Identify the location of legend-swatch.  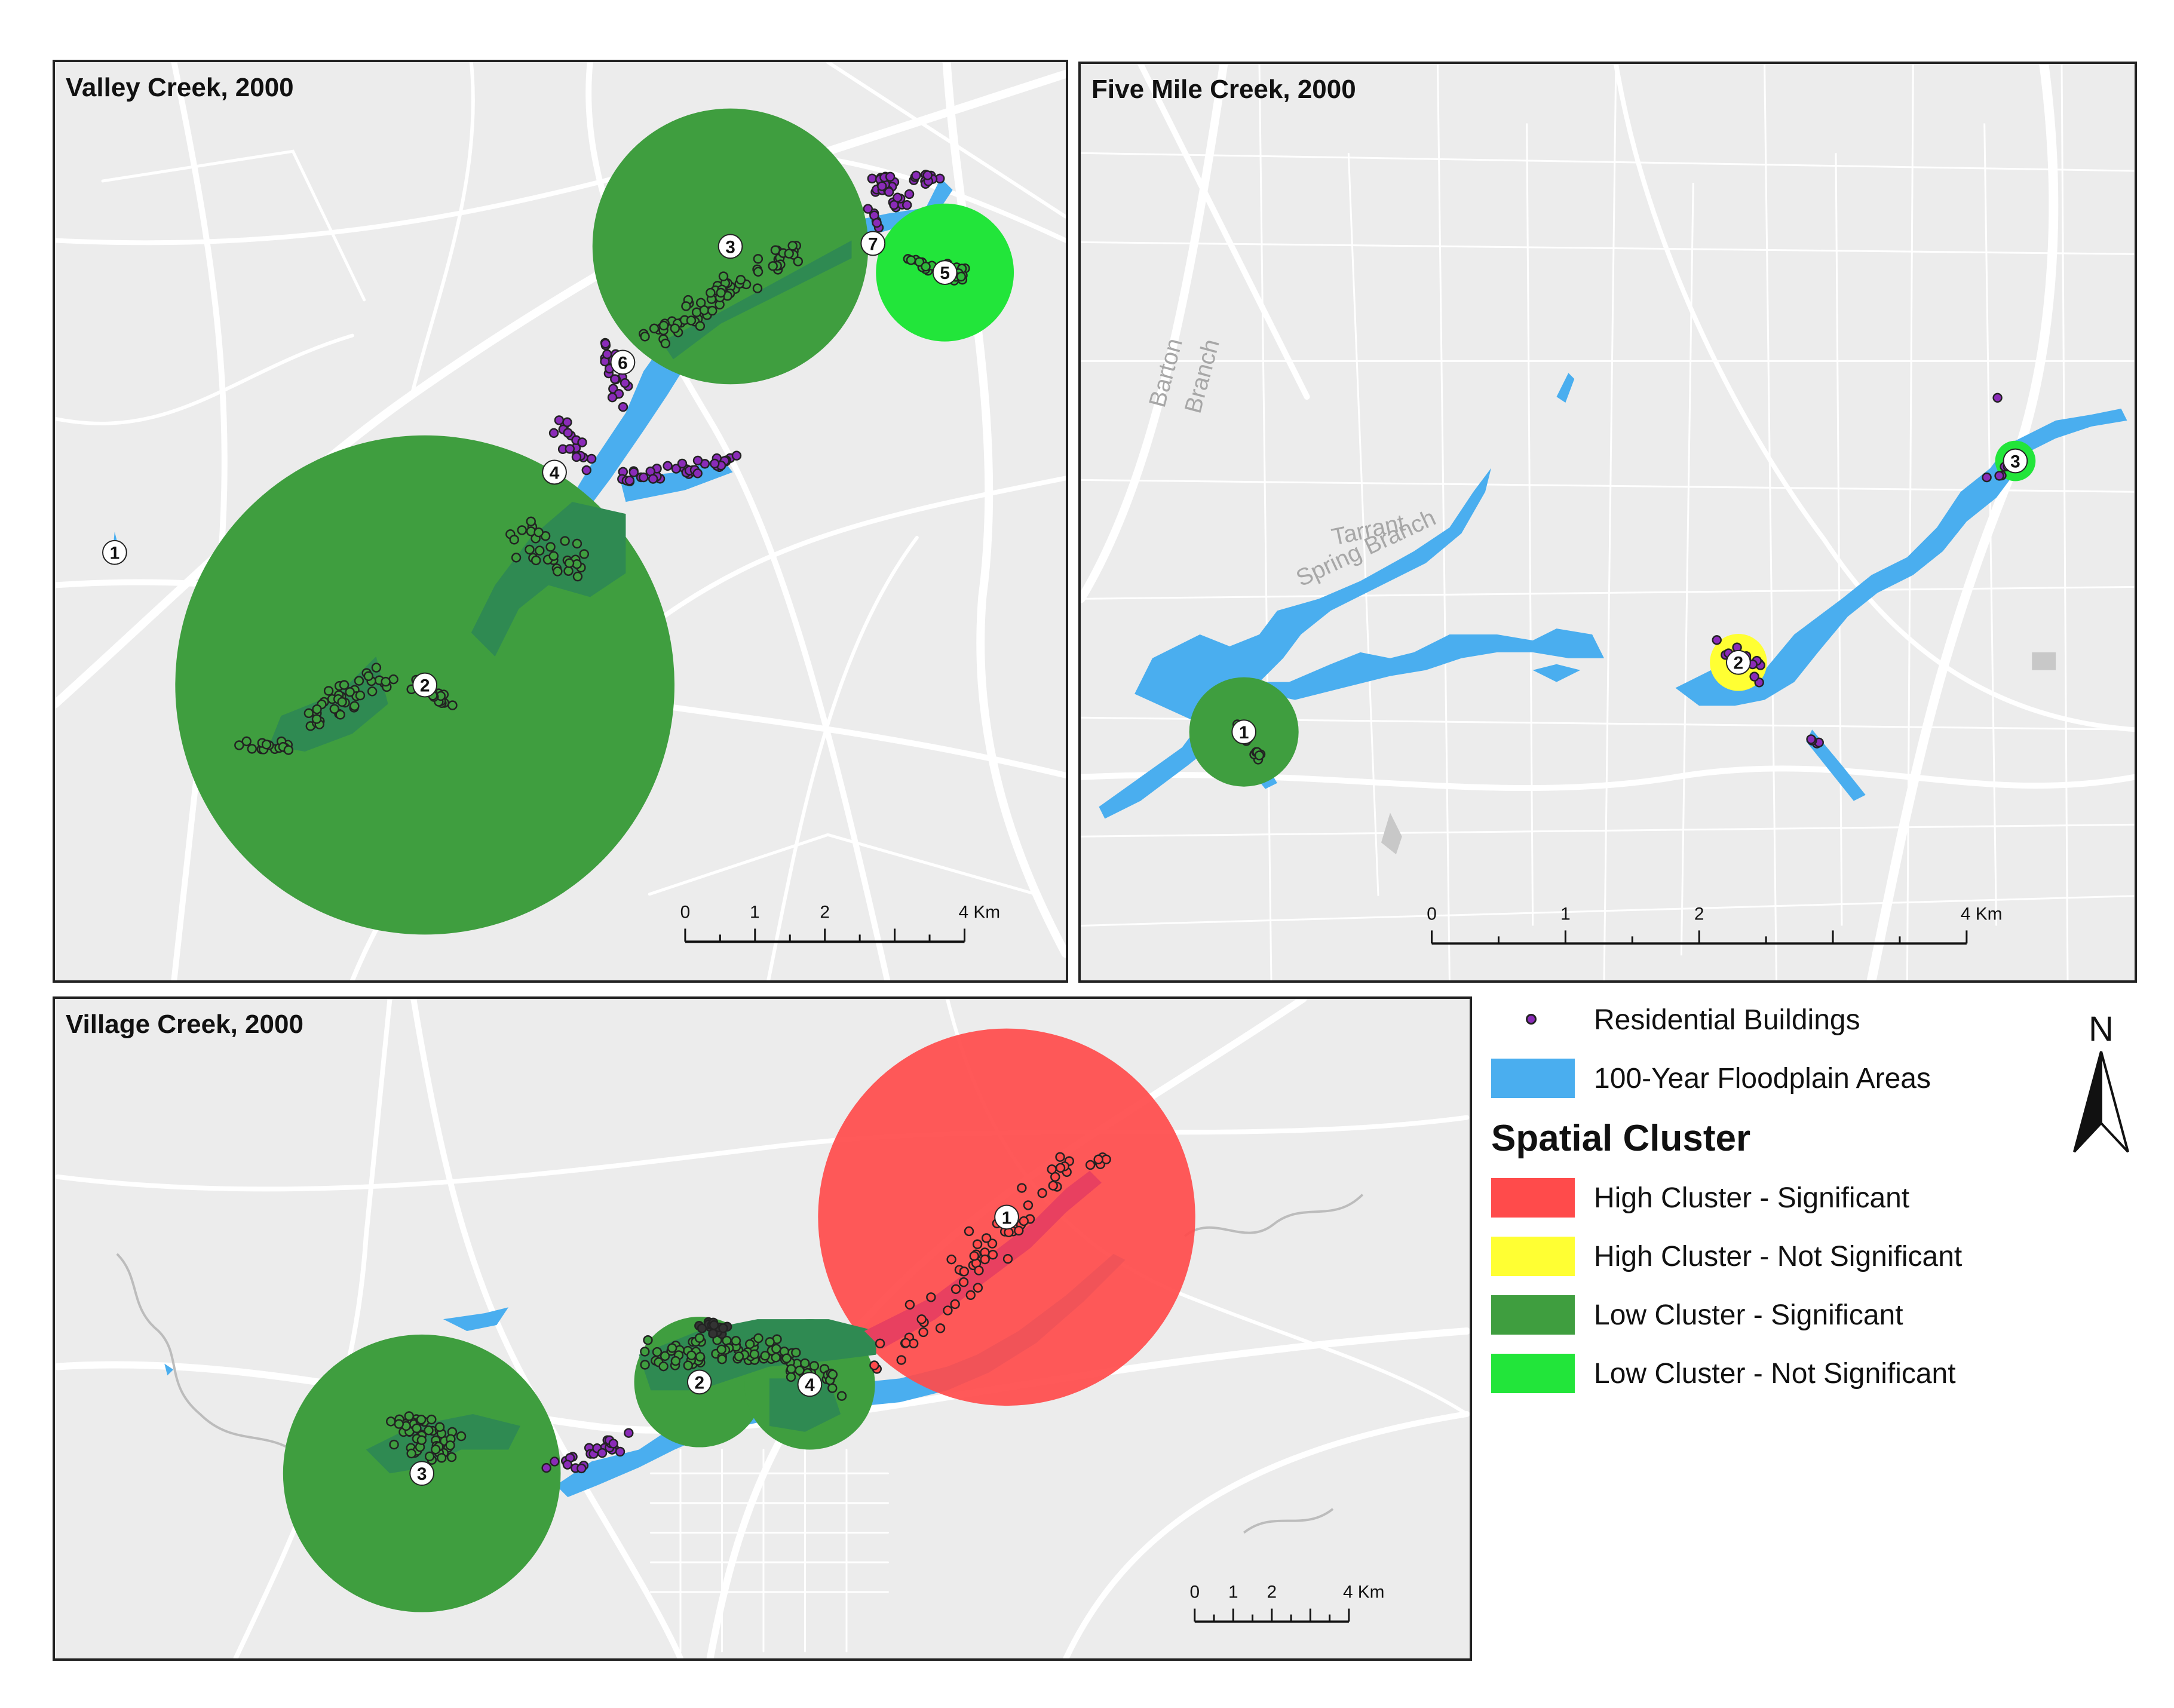
(1533, 1256).